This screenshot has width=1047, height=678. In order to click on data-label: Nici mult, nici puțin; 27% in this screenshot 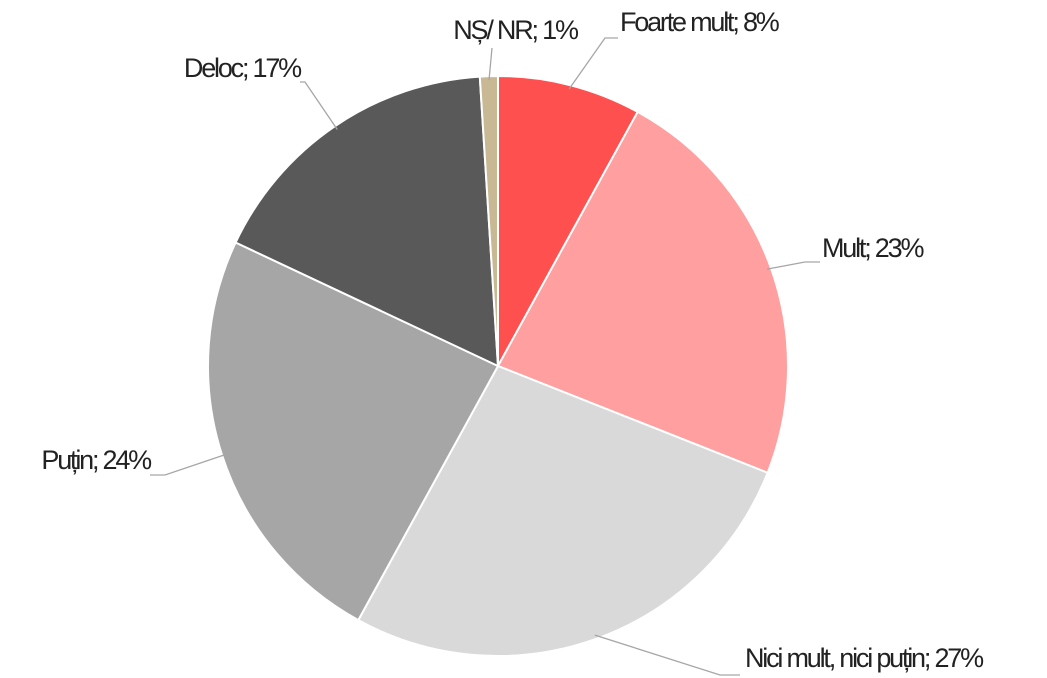, I will do `click(864, 658)`.